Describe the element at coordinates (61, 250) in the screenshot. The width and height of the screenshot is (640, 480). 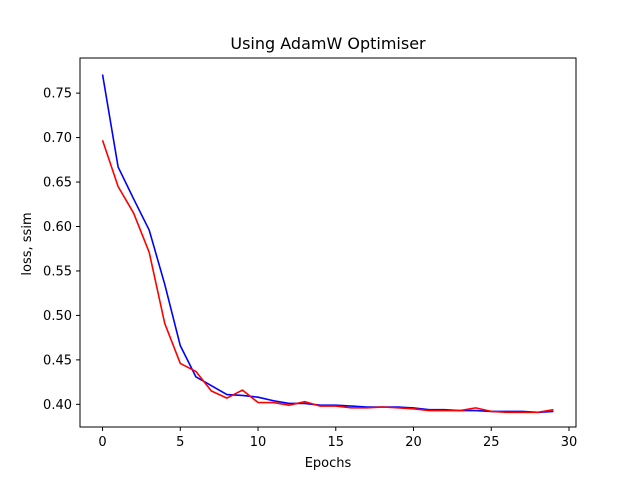
I see `y-axis: 0.40 0.45 0.50 0.55 0.60 0.65 0.70 0.75` at that location.